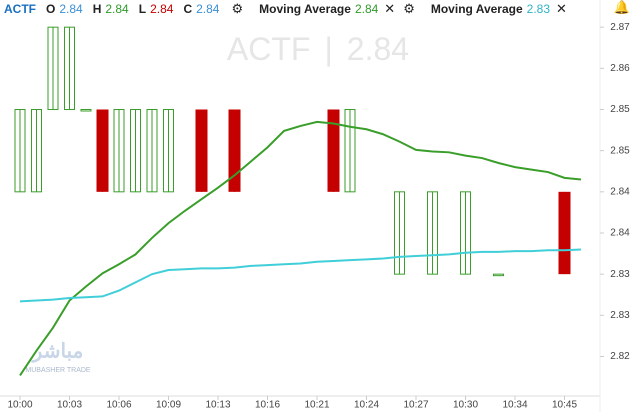 This screenshot has width=640, height=412. Describe the element at coordinates (19, 405) in the screenshot. I see `x-tick-label: 10:00` at that location.